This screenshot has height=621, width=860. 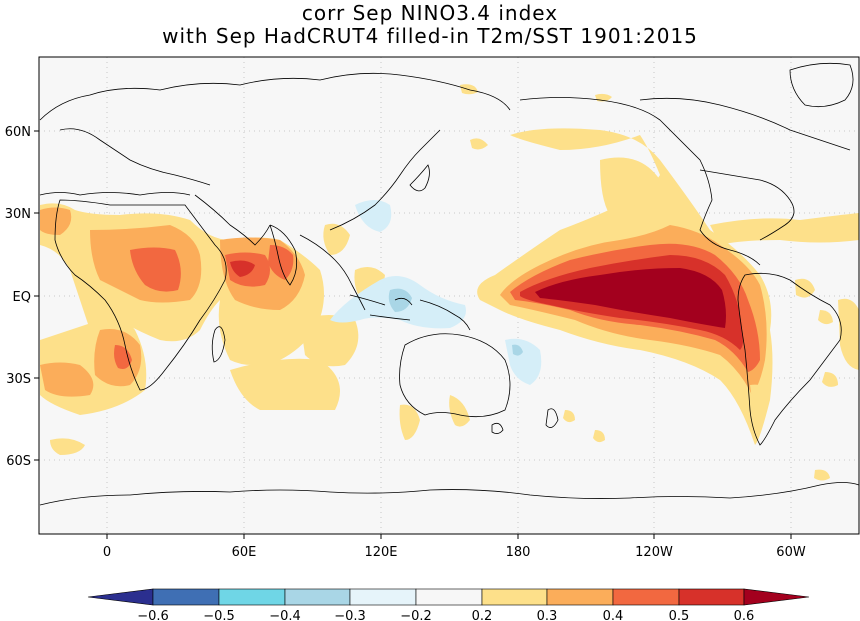 What do you see at coordinates (18, 379) in the screenshot?
I see `lat-label-30s: 30S` at bounding box center [18, 379].